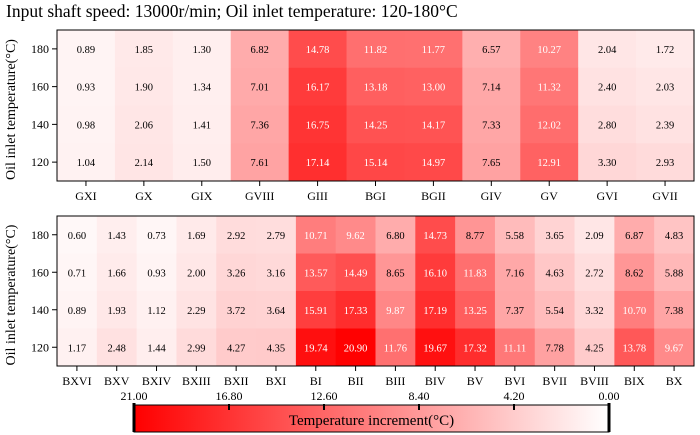  What do you see at coordinates (609, 396) in the screenshot?
I see `colorbar-tick-label: 0.00` at bounding box center [609, 396].